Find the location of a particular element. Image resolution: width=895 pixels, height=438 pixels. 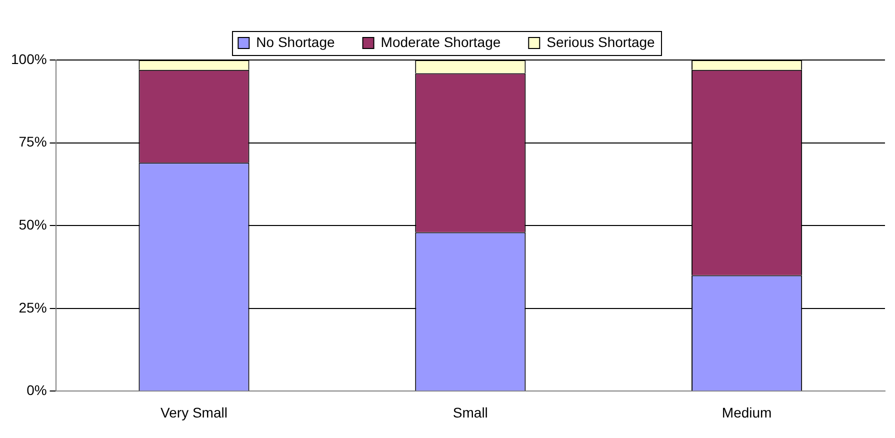

legend-label: No Shortage is located at coordinates (295, 42).